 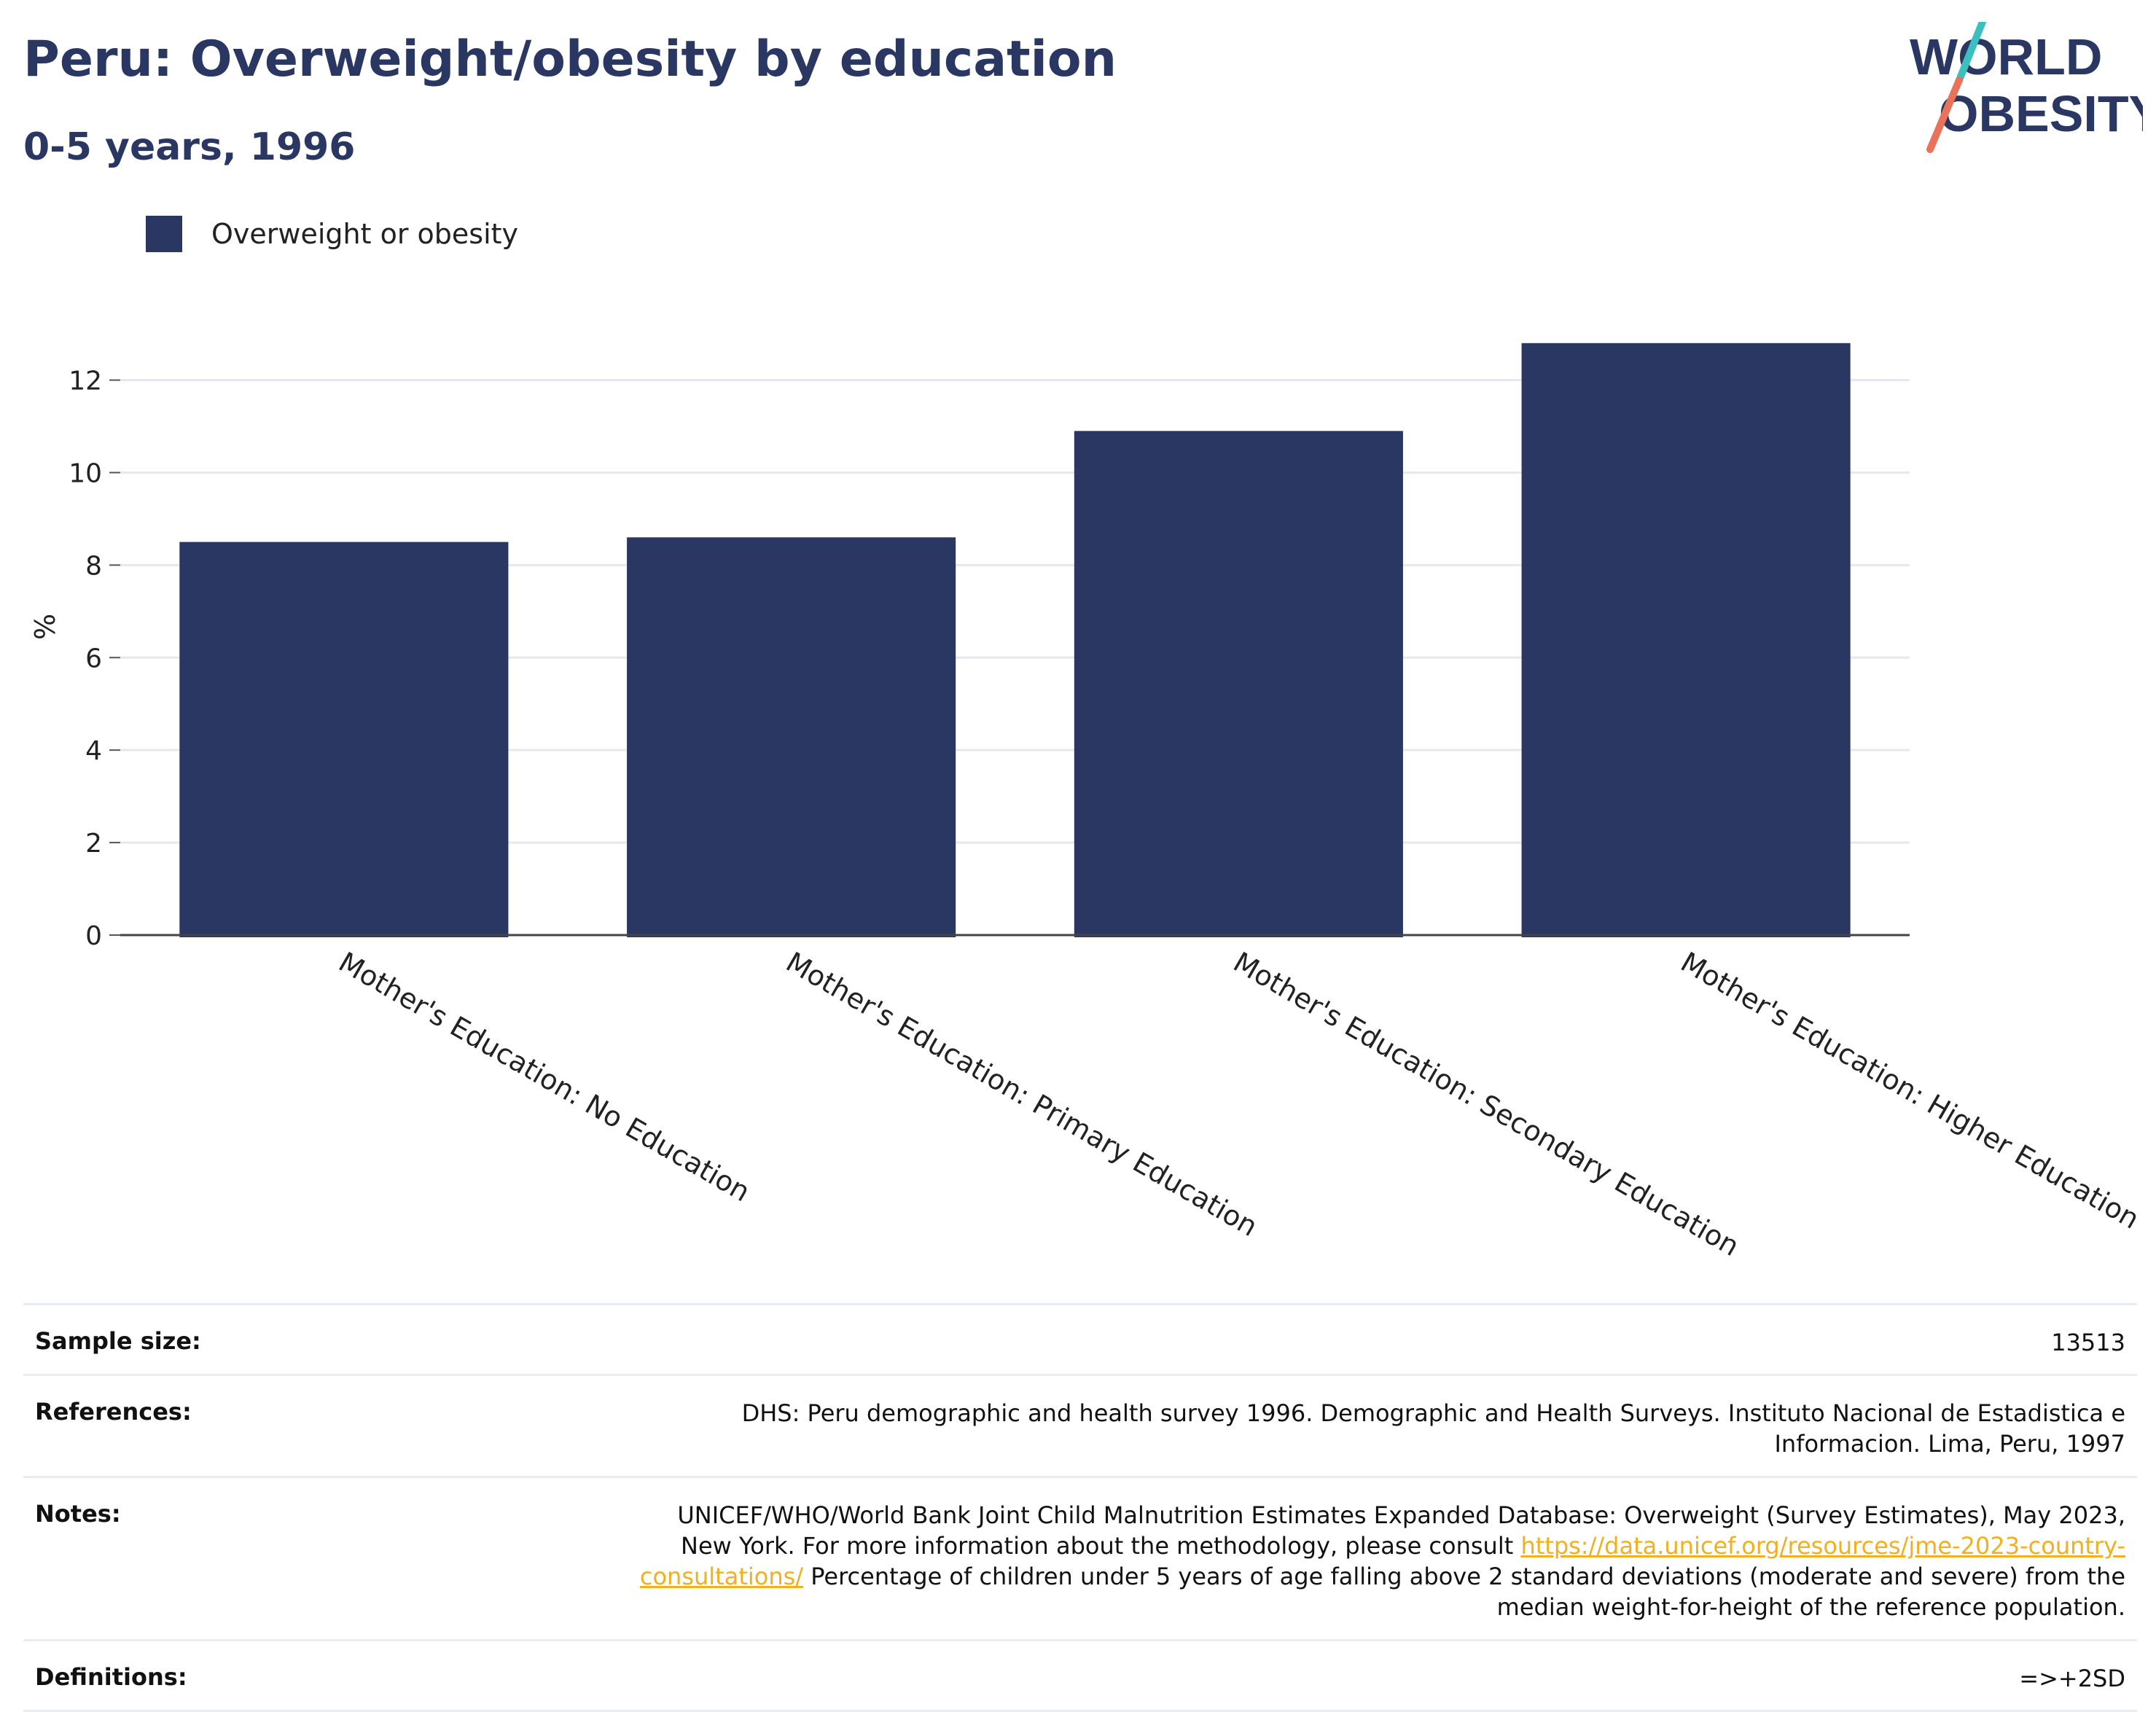 I want to click on definitions-value: =>+2SD, so click(x=2072, y=1678).